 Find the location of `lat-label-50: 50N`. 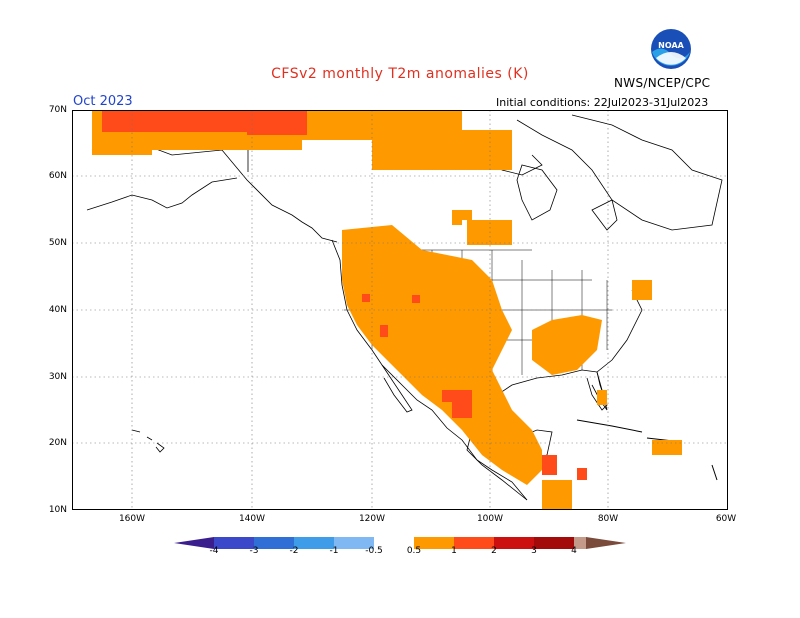

lat-label-50: 50N is located at coordinates (57, 243).